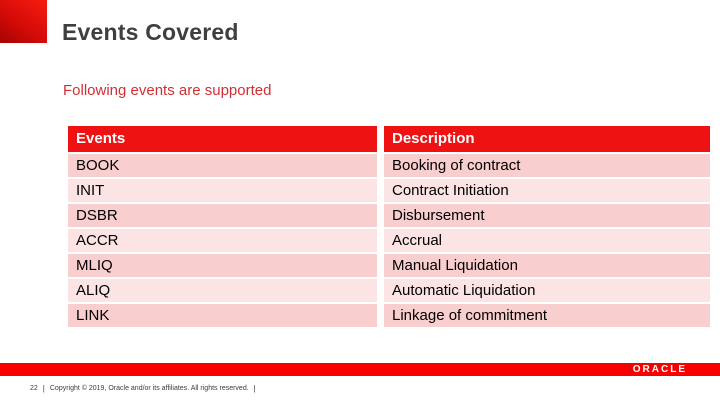  Describe the element at coordinates (222, 190) in the screenshot. I see `event-code-cell: INIT` at that location.